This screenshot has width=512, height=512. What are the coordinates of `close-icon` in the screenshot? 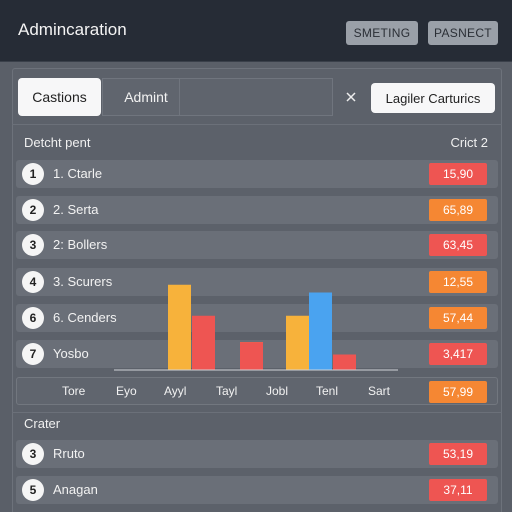 It's located at (351, 97).